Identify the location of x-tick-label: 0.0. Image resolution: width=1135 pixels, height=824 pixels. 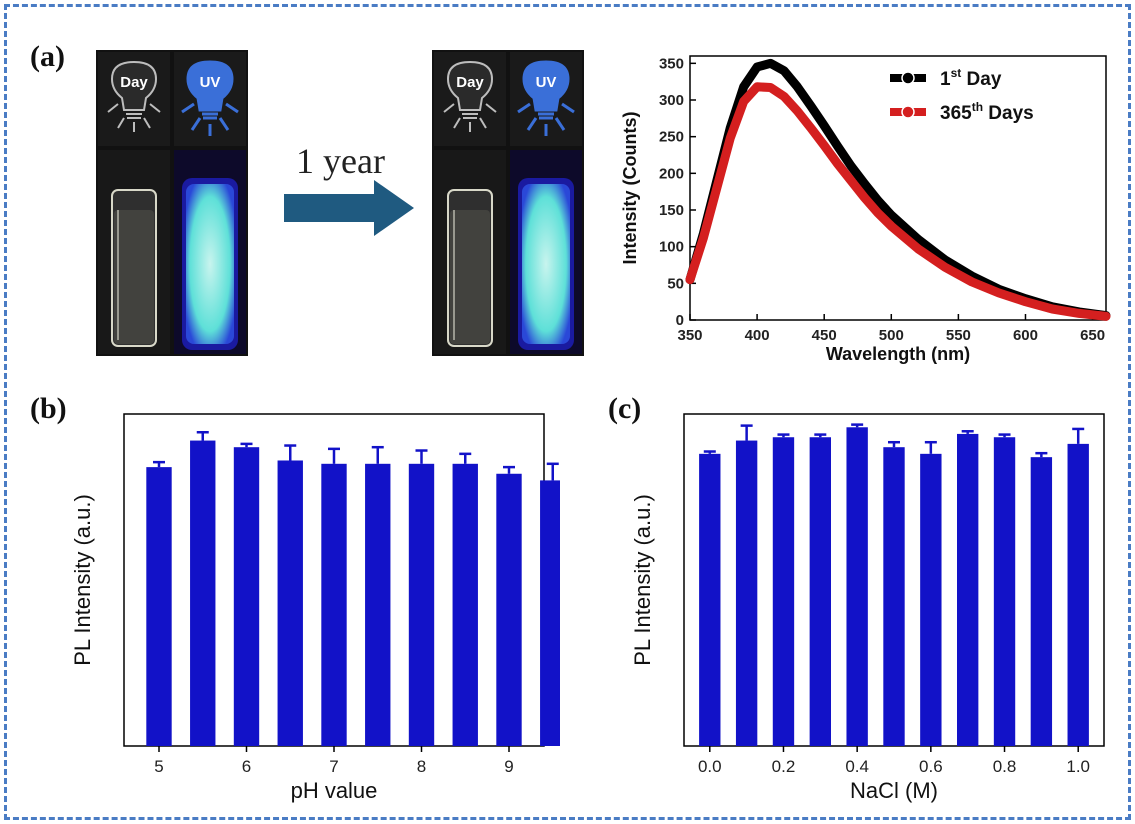
(710, 766).